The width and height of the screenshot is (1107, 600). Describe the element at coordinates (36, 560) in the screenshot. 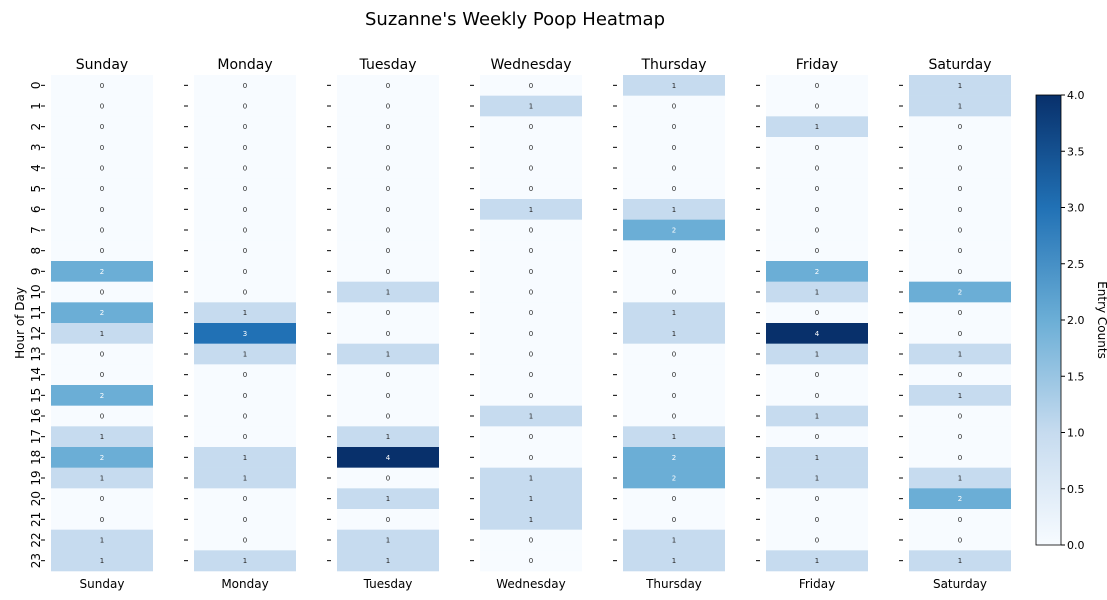

I see `y-tick-label: 23` at that location.